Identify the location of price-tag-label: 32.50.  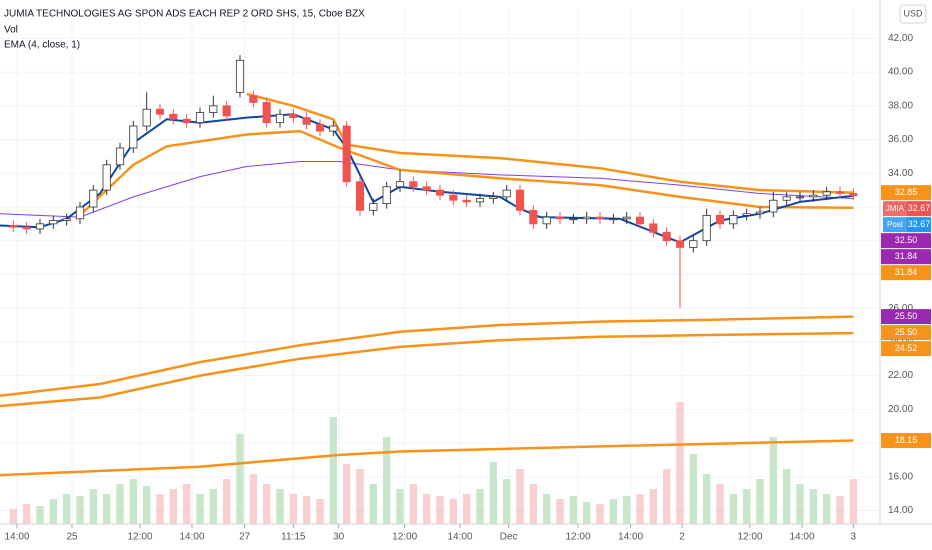
(906, 240).